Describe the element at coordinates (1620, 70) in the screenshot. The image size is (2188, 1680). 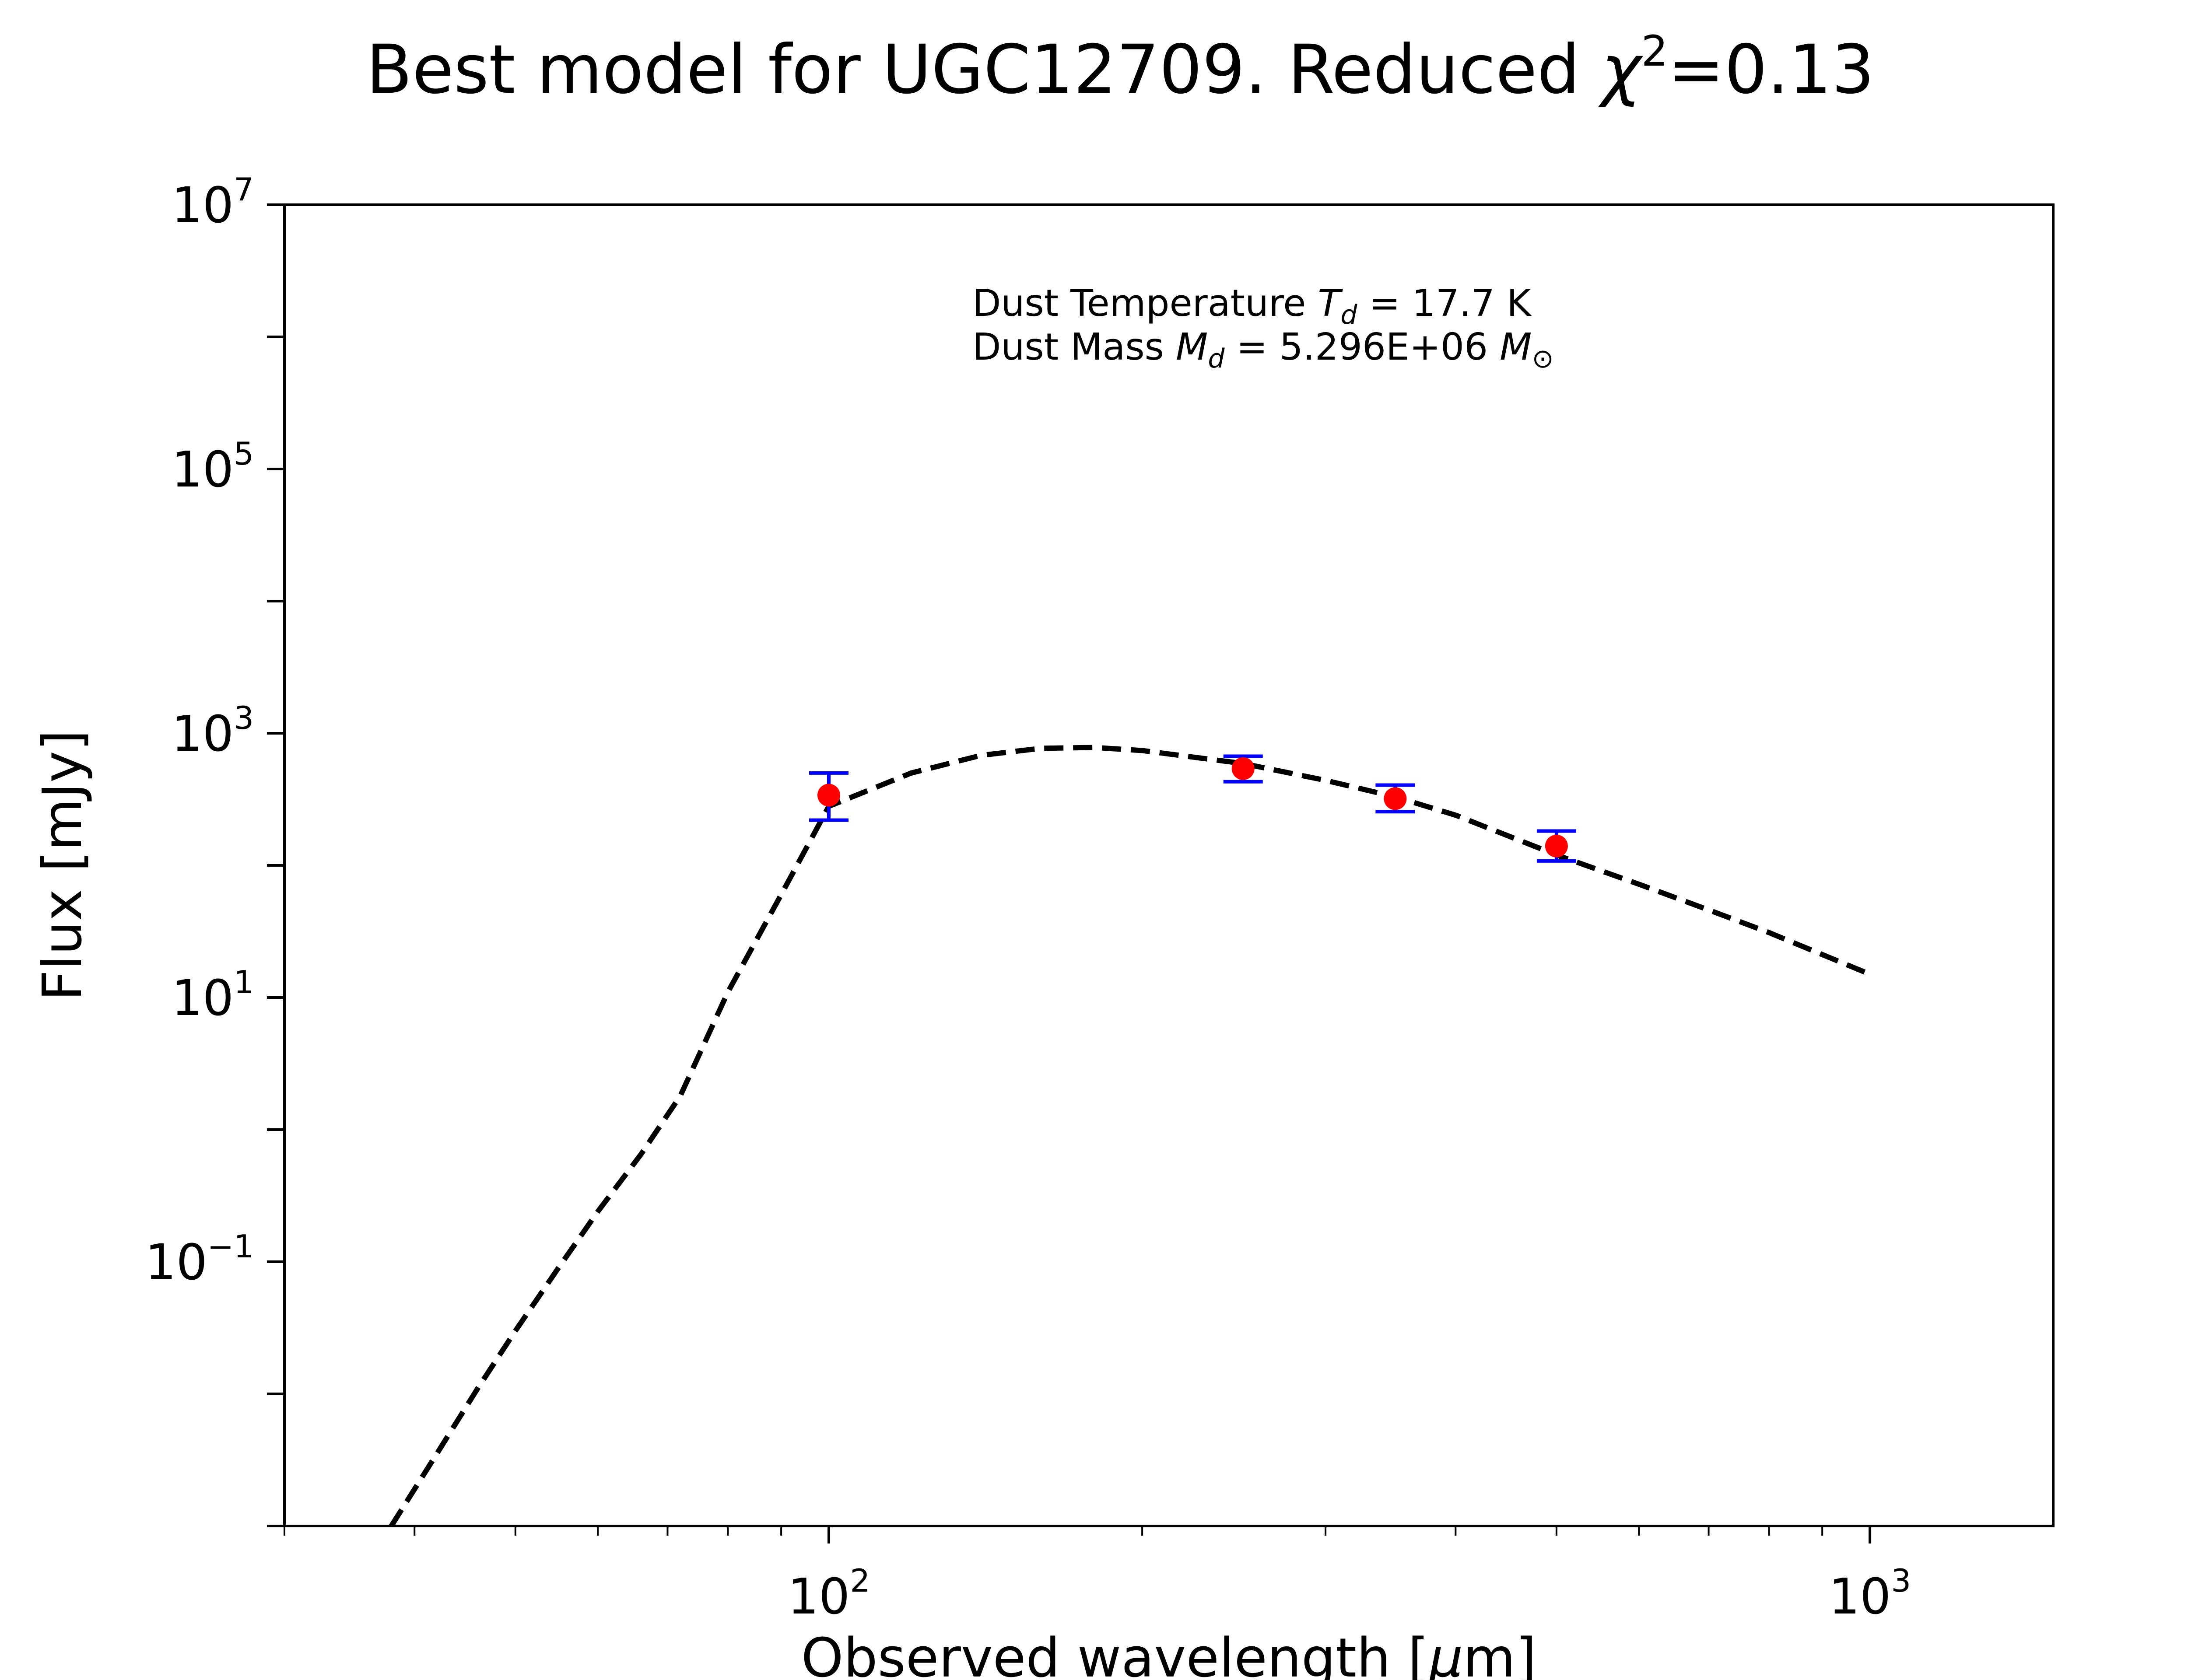
I see `chart-title-chi: χ` at that location.